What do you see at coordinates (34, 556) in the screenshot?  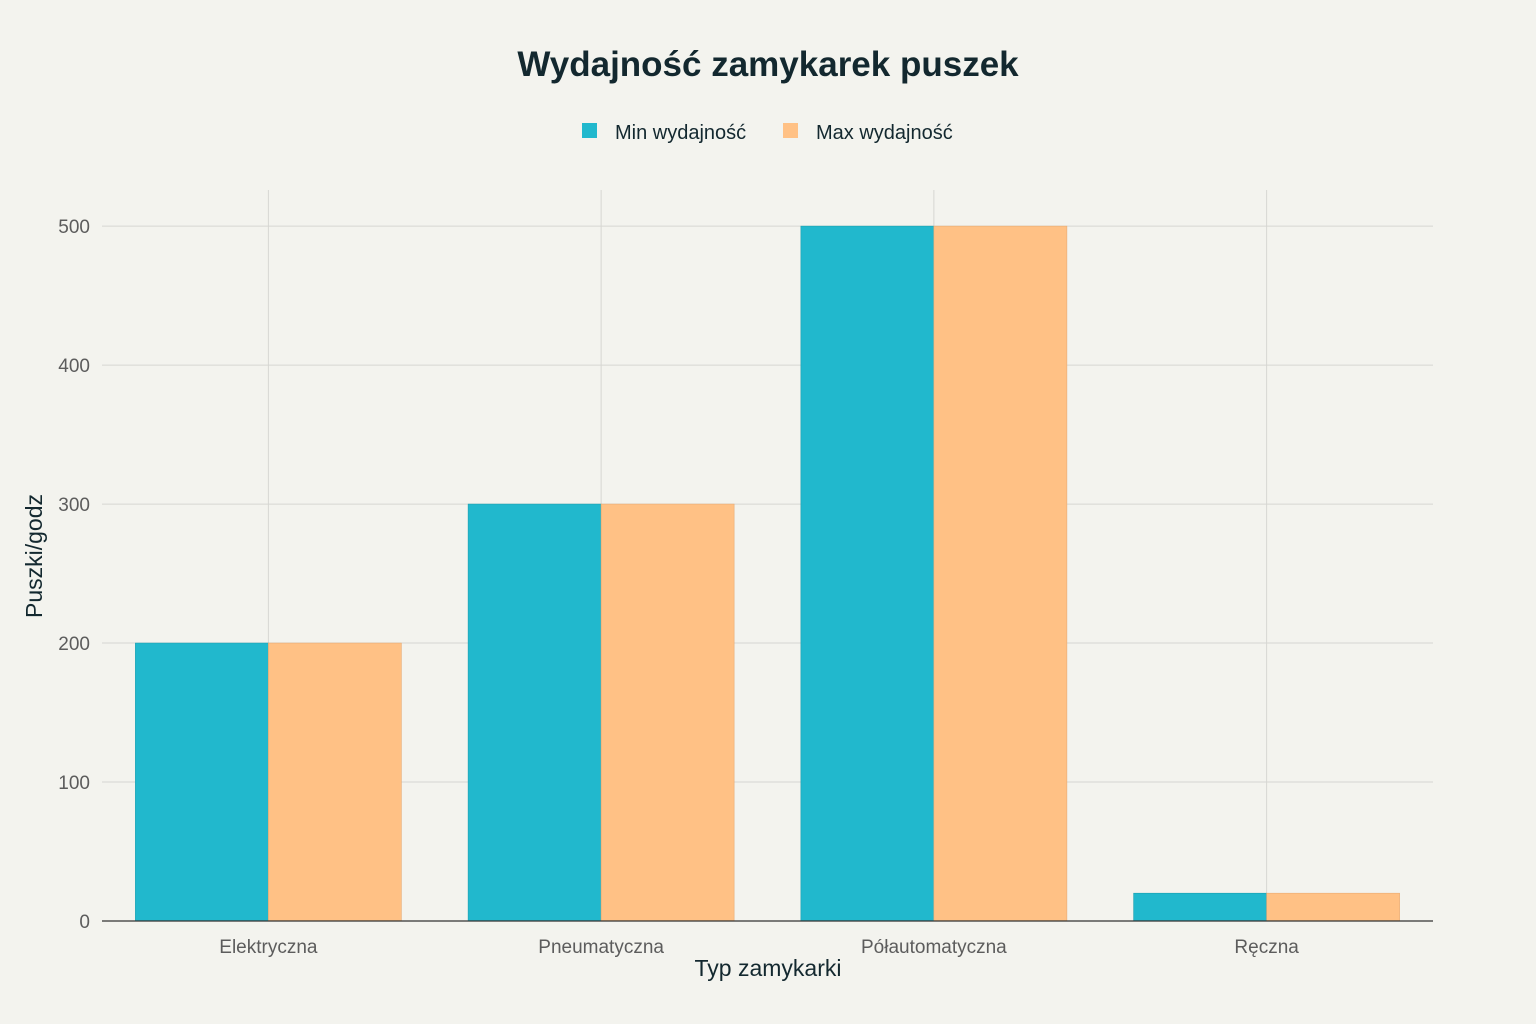 I see `y-axis-title: Puszki/godz` at bounding box center [34, 556].